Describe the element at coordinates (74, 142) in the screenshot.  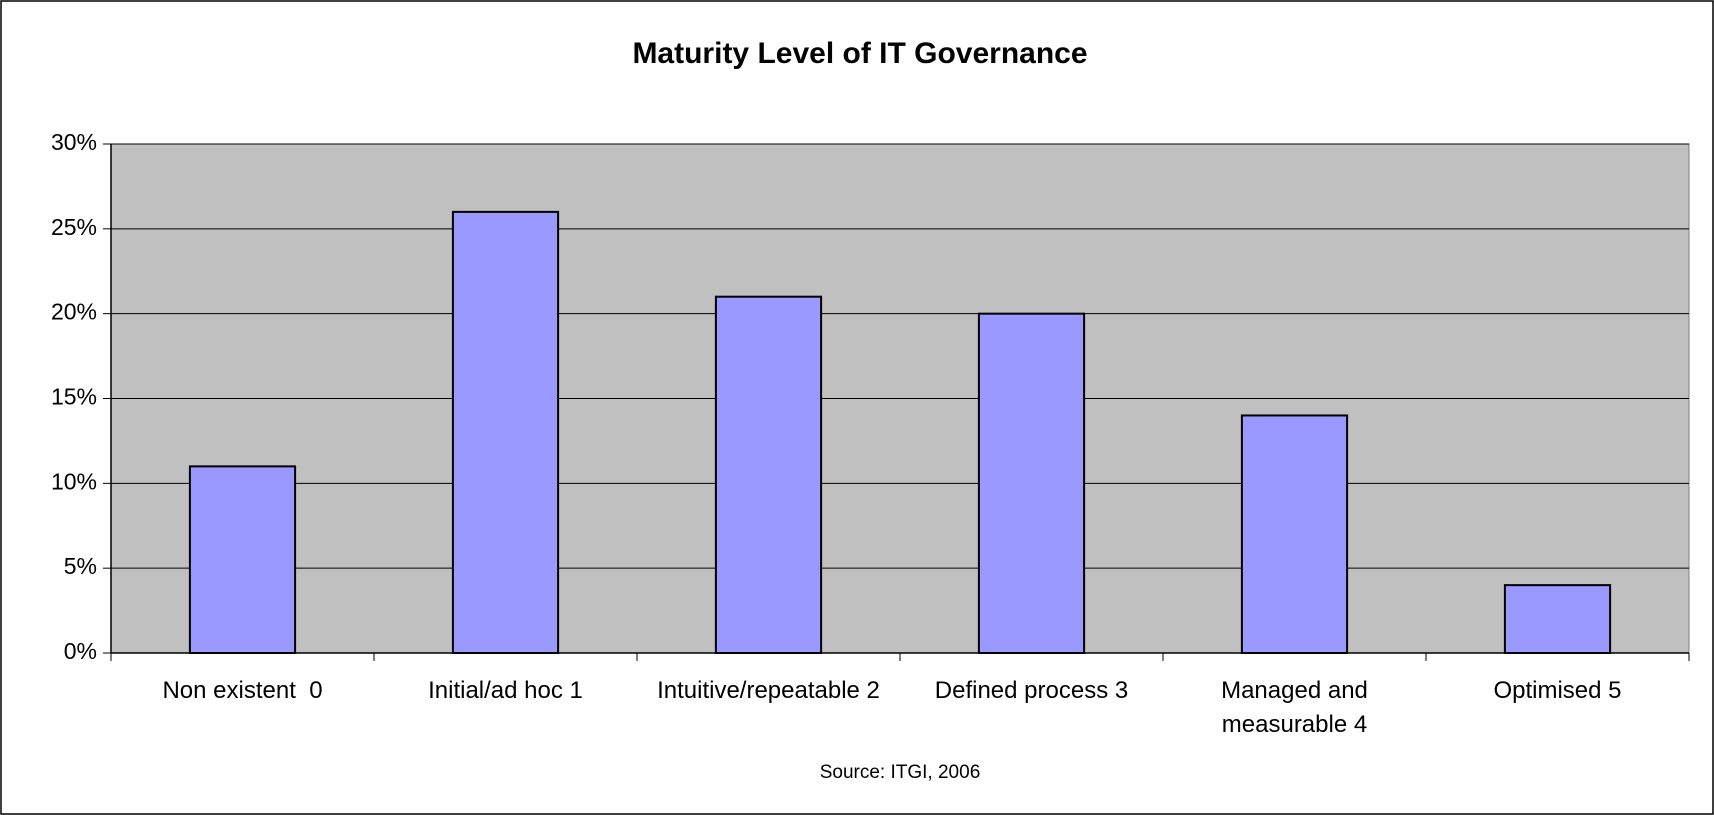
I see `y-tick-label: 30%` at that location.